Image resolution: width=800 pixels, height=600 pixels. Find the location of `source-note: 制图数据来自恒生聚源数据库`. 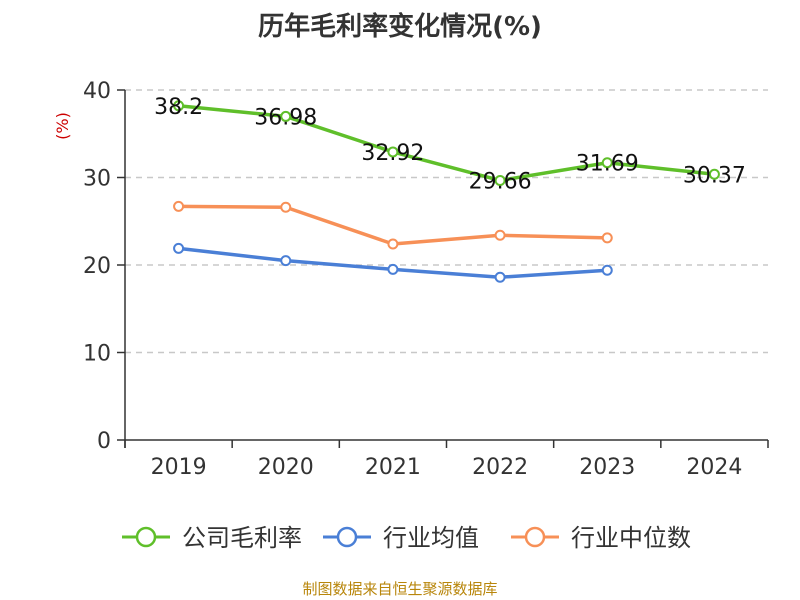

source-note: 制图数据来自恒生聚源数据库 is located at coordinates (400, 589).